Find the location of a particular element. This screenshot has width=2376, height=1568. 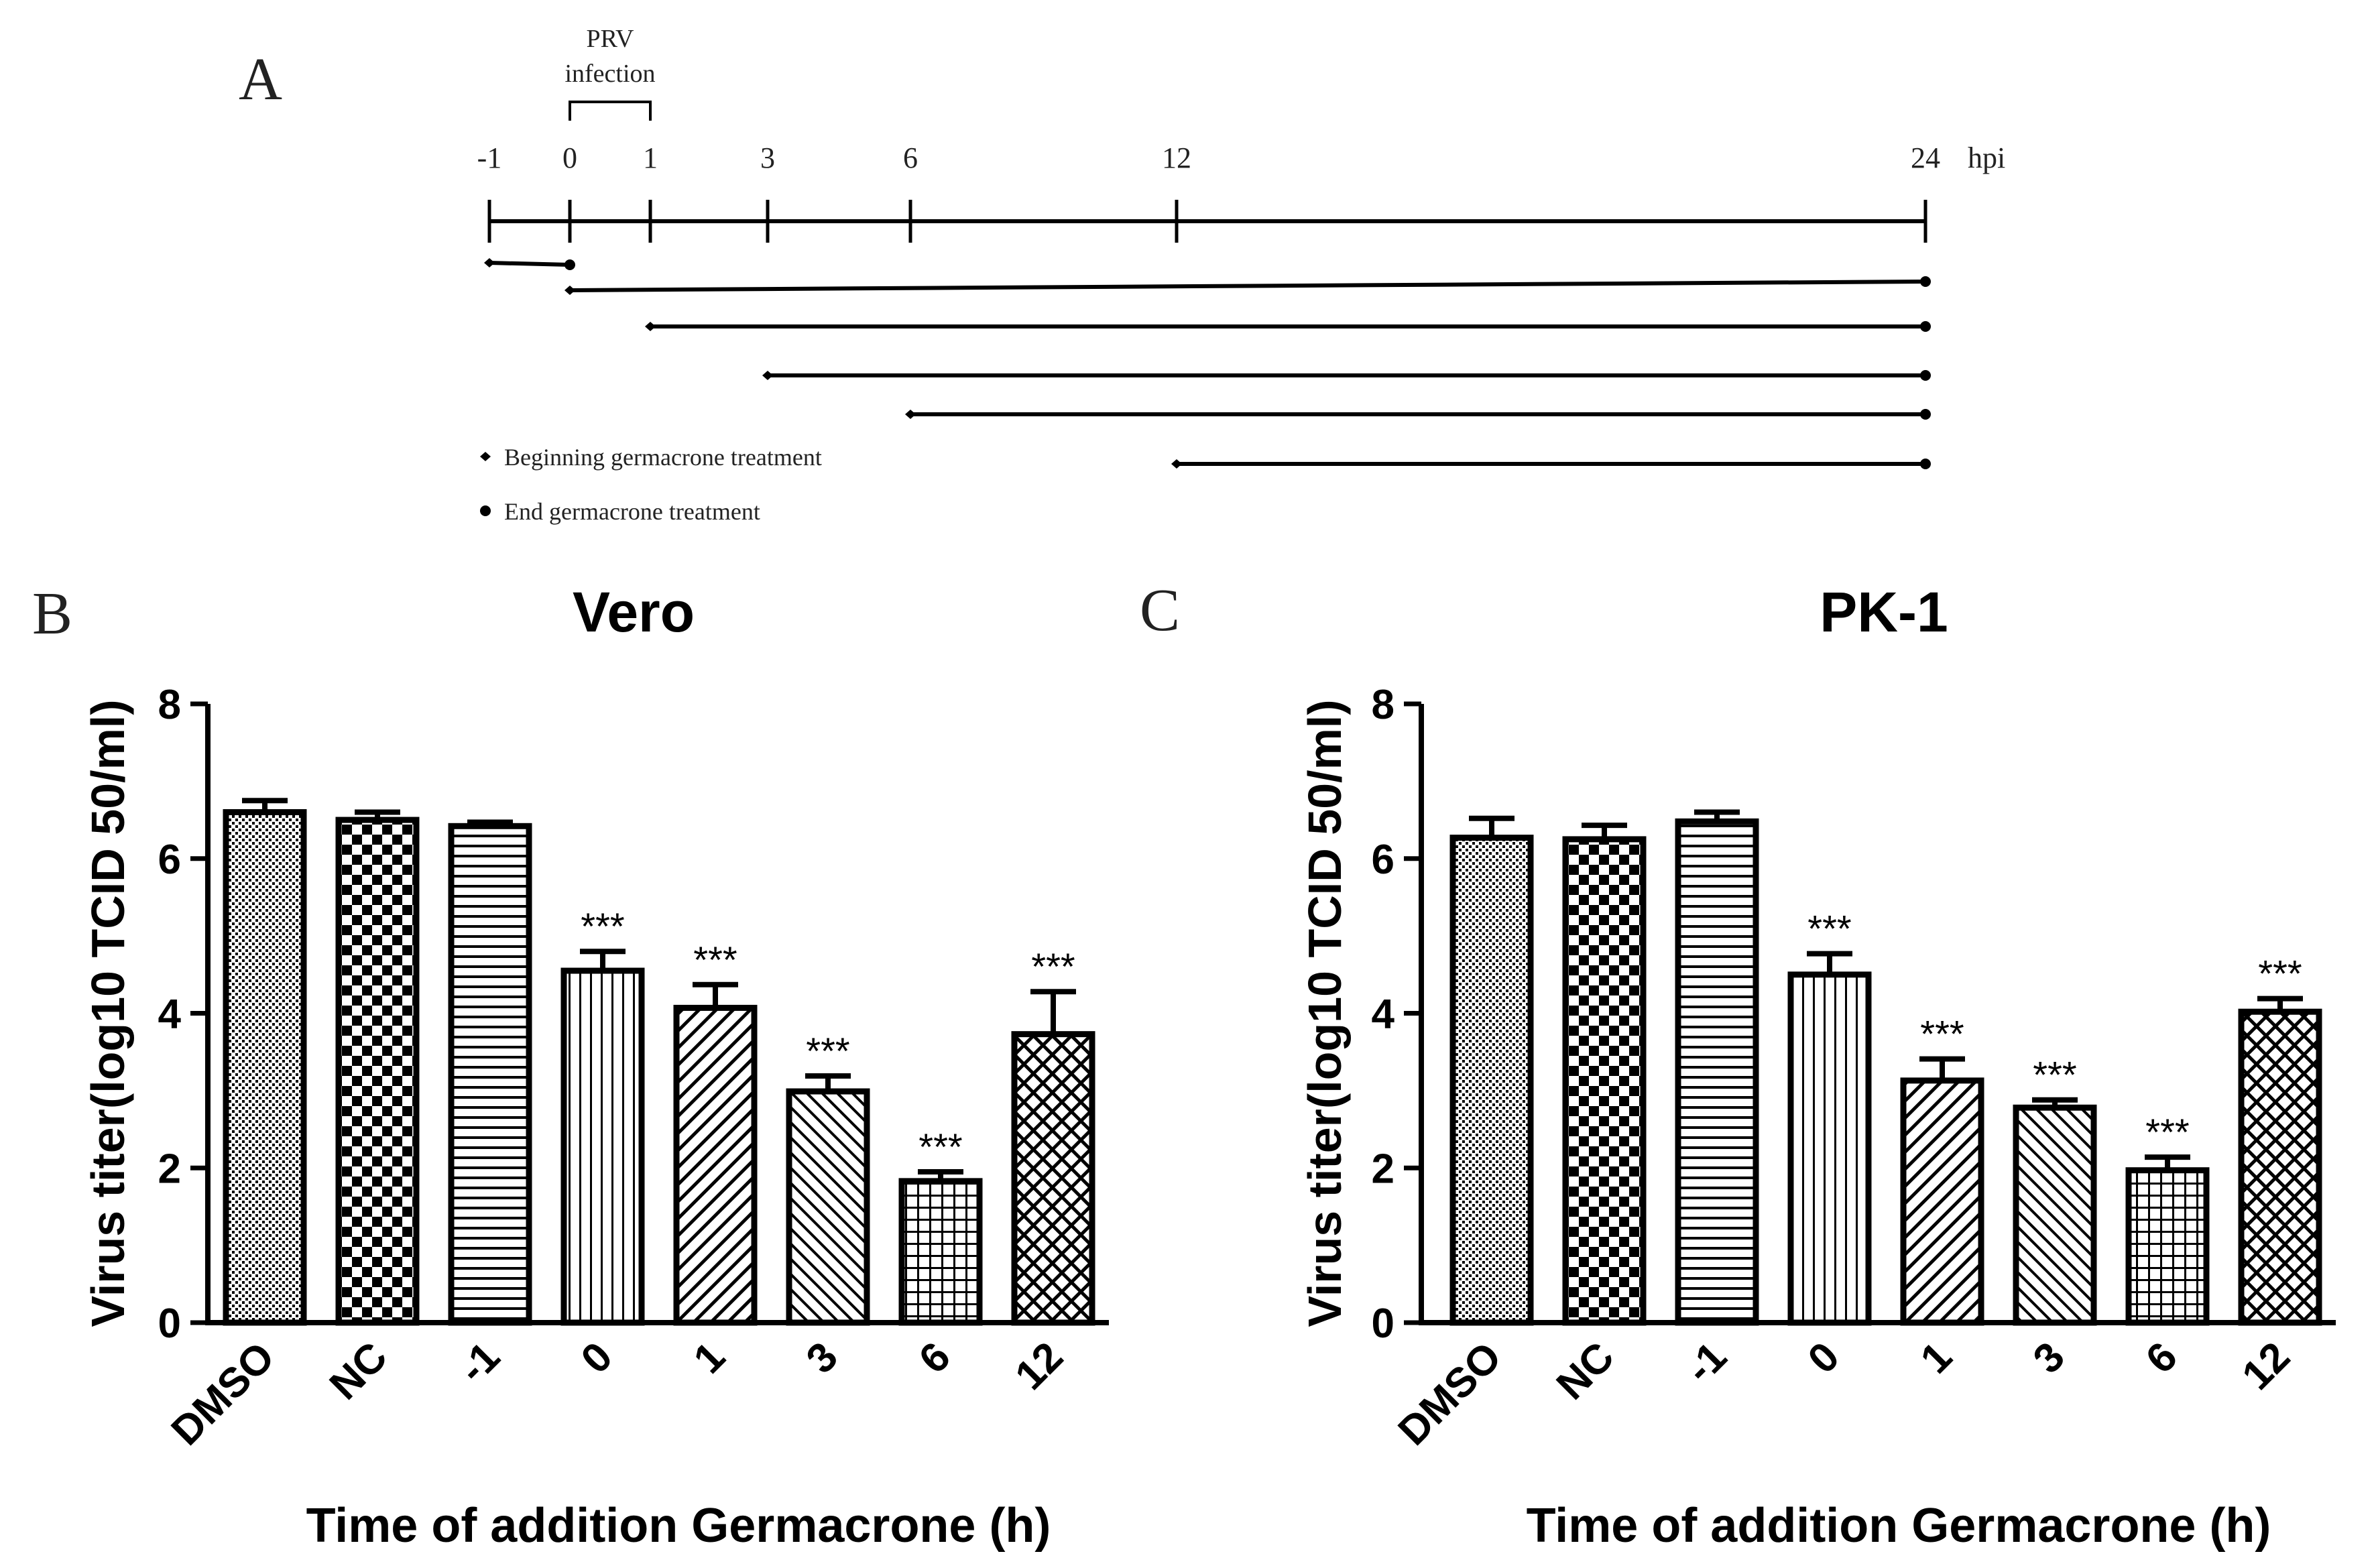

timeline-tick-label: 6 is located at coordinates (911, 158).